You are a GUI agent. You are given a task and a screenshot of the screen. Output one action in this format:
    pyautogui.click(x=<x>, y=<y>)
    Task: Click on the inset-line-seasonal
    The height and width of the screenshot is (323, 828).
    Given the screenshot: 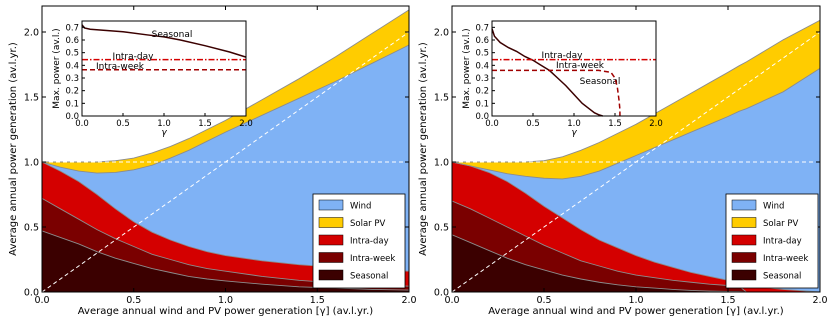 What is the action you would take?
    pyautogui.click(x=164, y=41)
    